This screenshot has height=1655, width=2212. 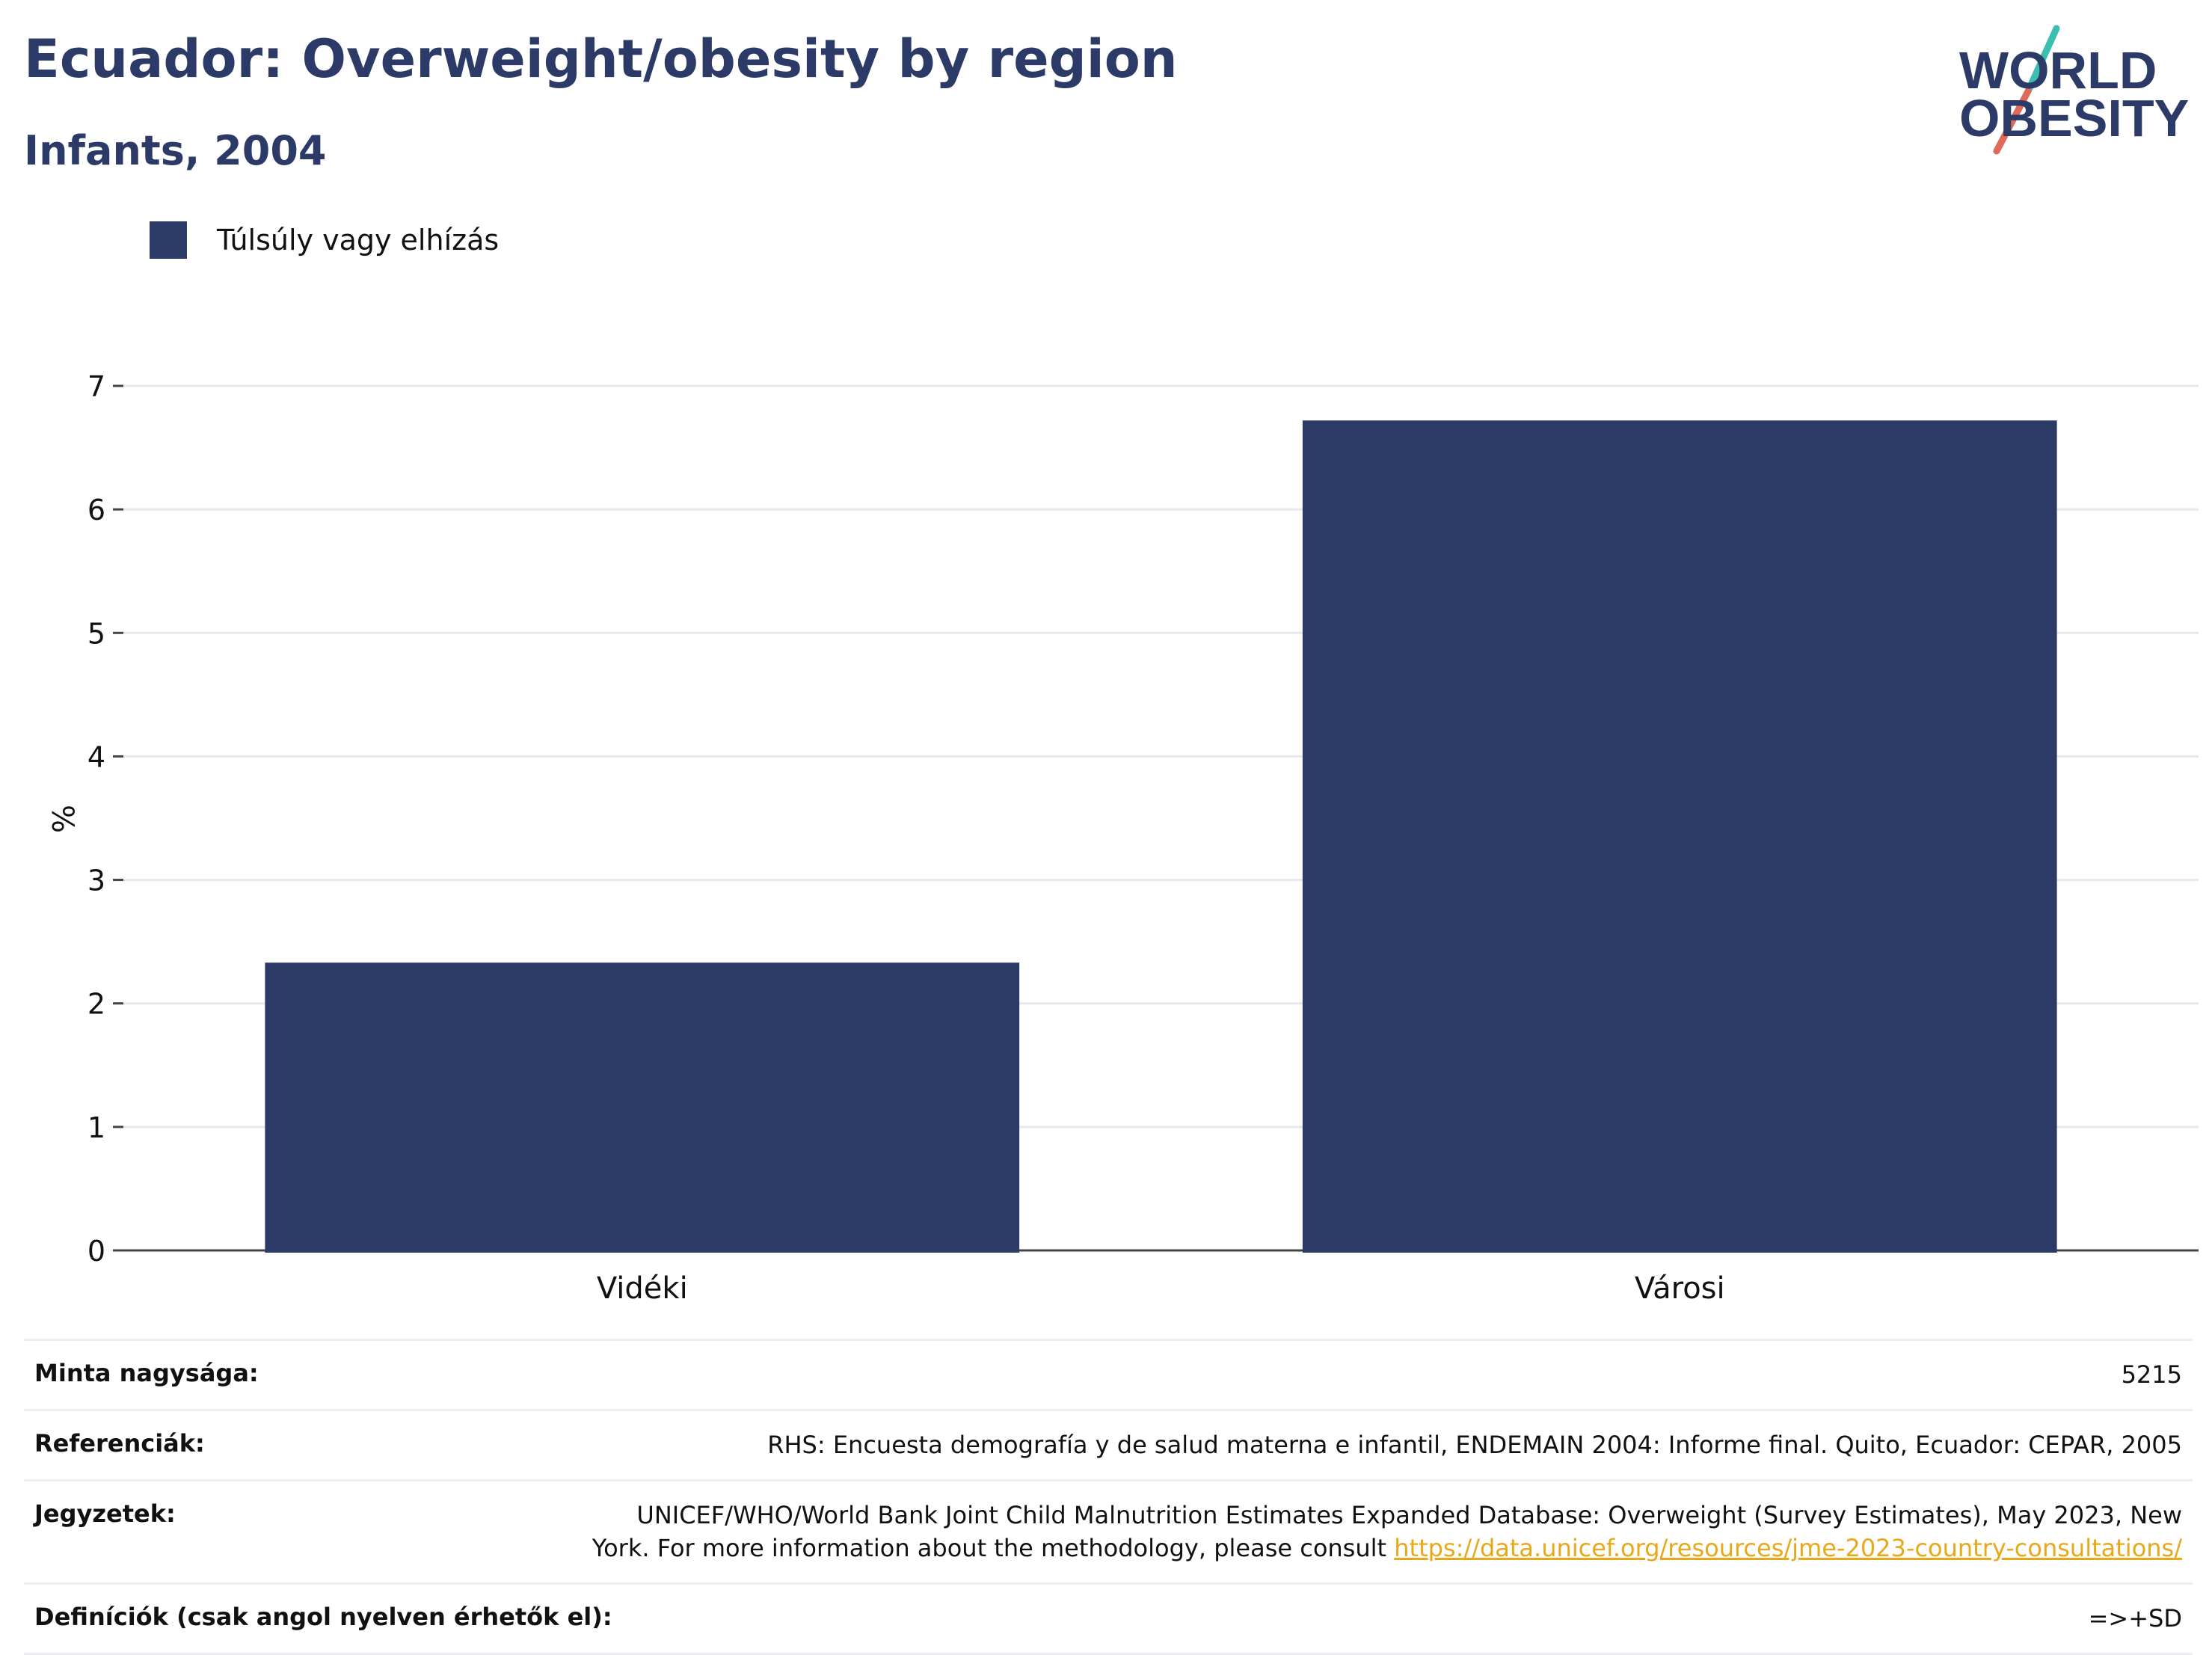 I want to click on logo-line2: OBESITY, so click(x=2074, y=118).